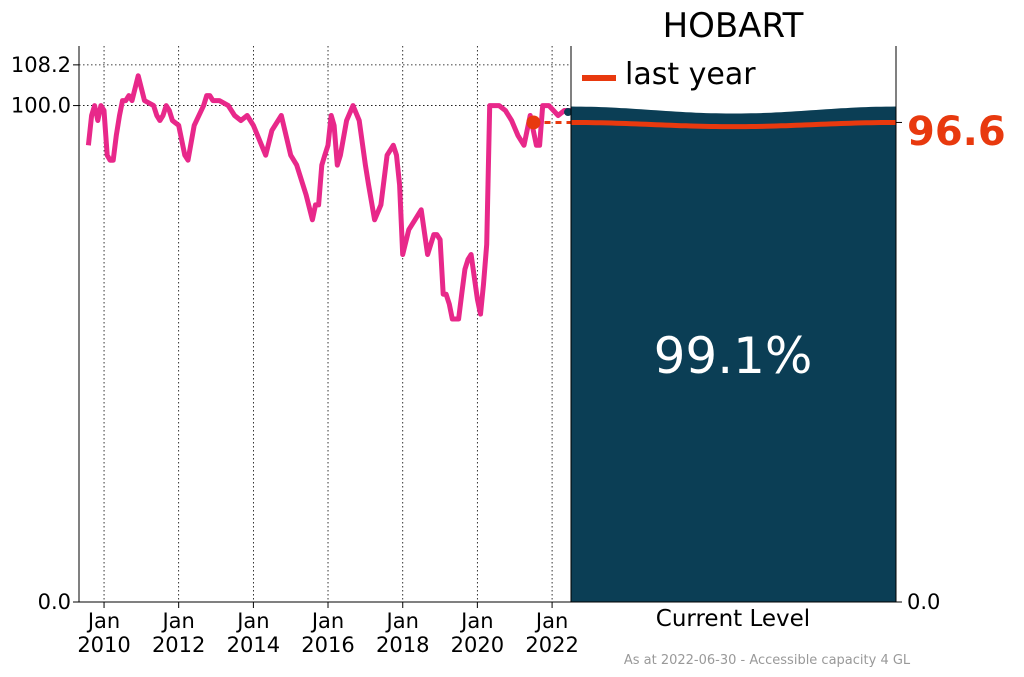 Image resolution: width=1024 pixels, height=677 pixels. I want to click on legend-label: last year, so click(690, 74).